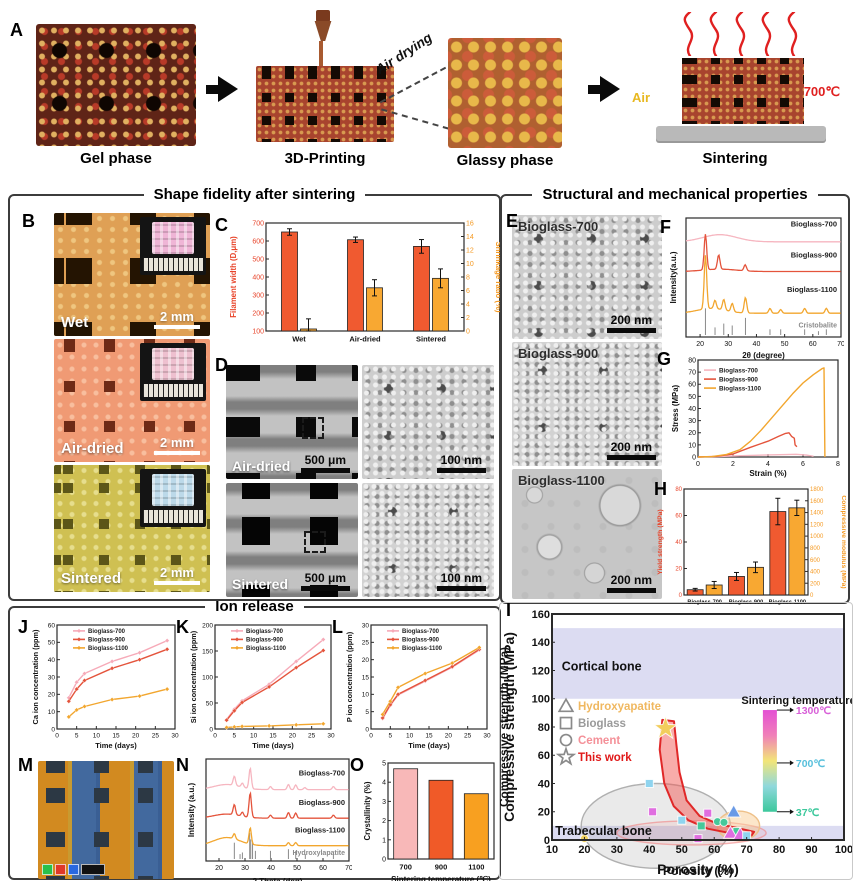 The image size is (854, 881). Describe the element at coordinates (292, 540) in the screenshot. I see `sem-sintered: Sintered 500 μm` at that location.